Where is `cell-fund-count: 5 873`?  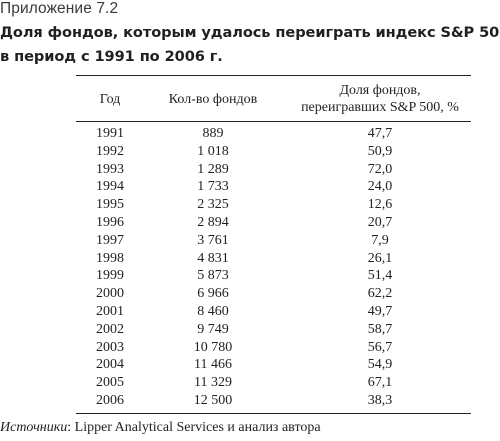
cell-fund-count: 5 873 is located at coordinates (213, 276).